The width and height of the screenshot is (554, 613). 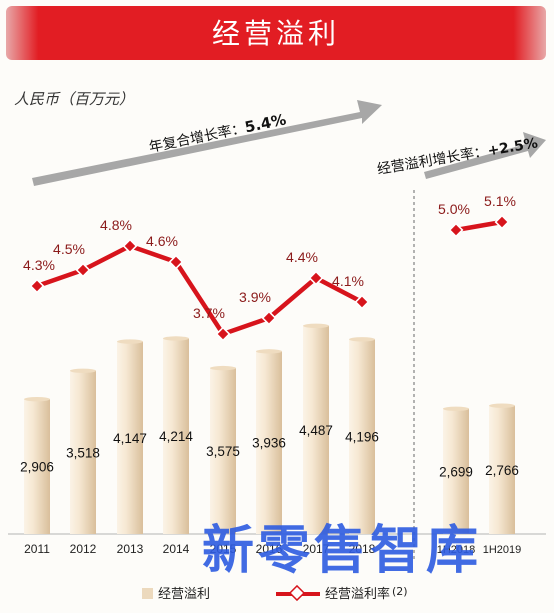 I want to click on margin-point-2012, so click(x=83, y=270).